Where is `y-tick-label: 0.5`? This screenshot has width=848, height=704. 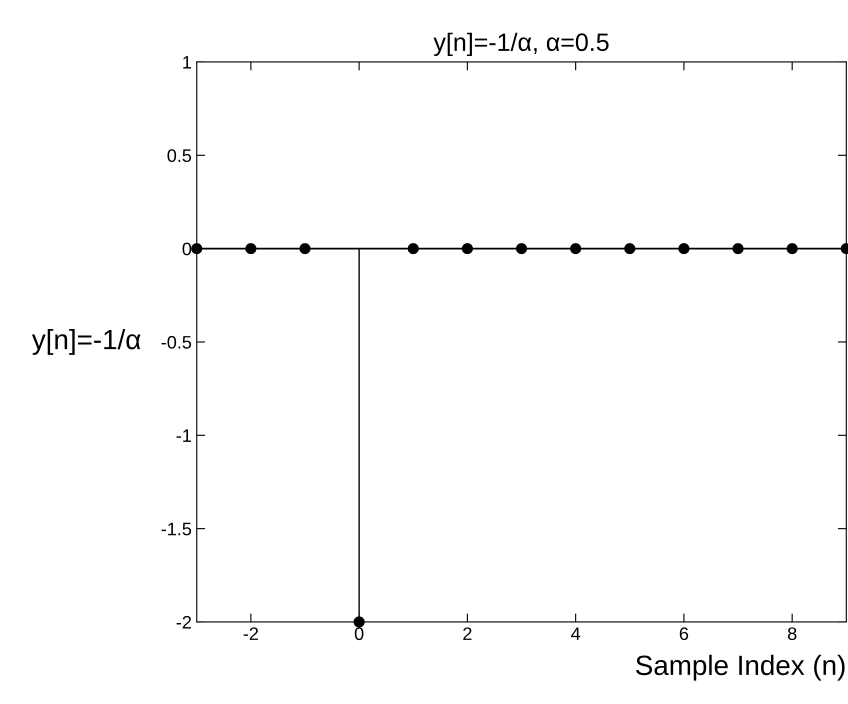 y-tick-label: 0.5 is located at coordinates (179, 155).